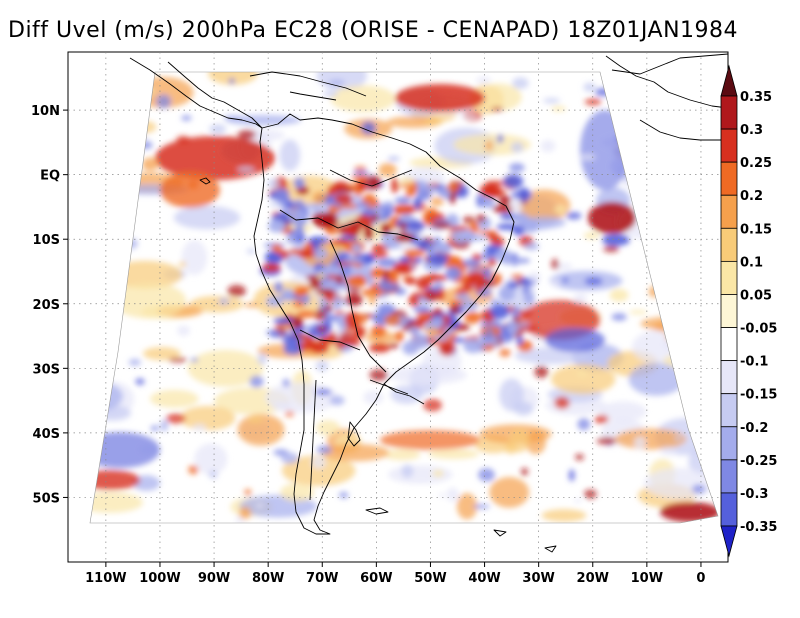  What do you see at coordinates (751, 196) in the screenshot?
I see `colorbar-label: 0.2` at bounding box center [751, 196].